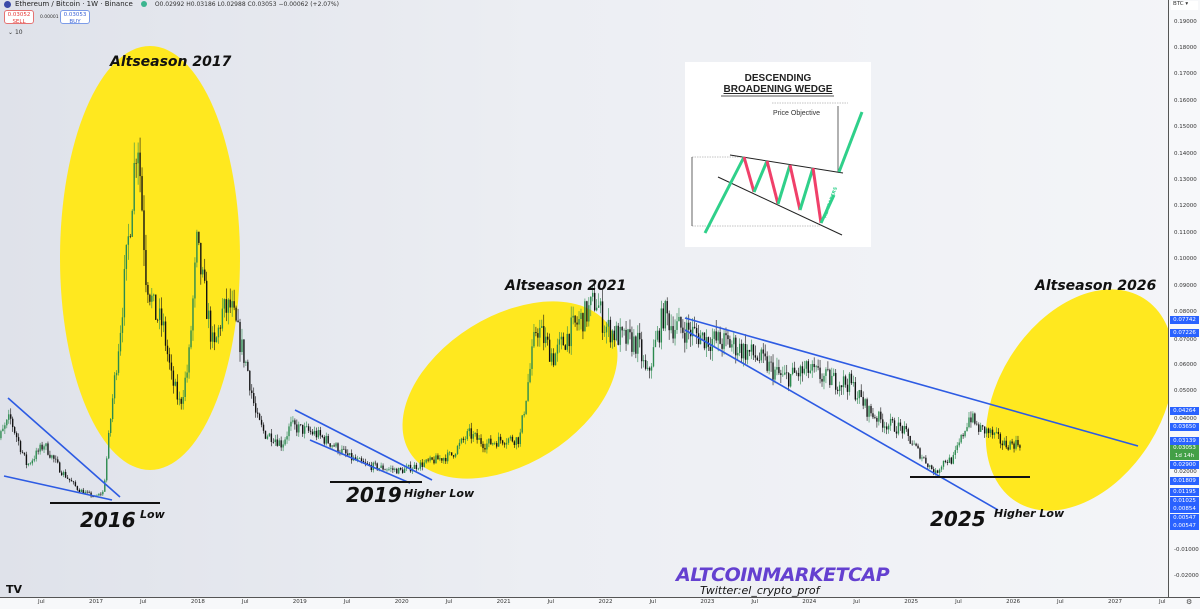 Image resolution: width=1200 pixels, height=609 pixels. Describe the element at coordinates (58, 488) in the screenshot. I see `trendline-2016-lower` at that location.